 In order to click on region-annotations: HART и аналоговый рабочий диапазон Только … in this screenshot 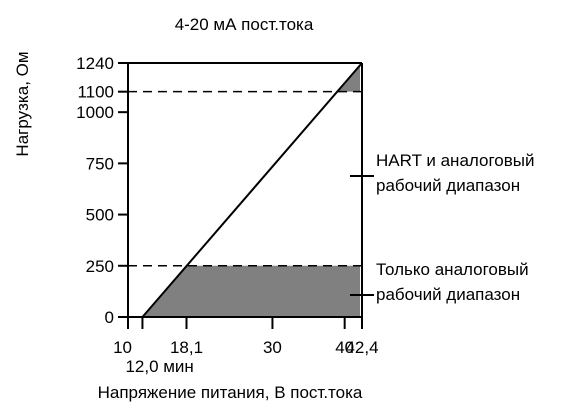, I will do `click(442, 227)`.